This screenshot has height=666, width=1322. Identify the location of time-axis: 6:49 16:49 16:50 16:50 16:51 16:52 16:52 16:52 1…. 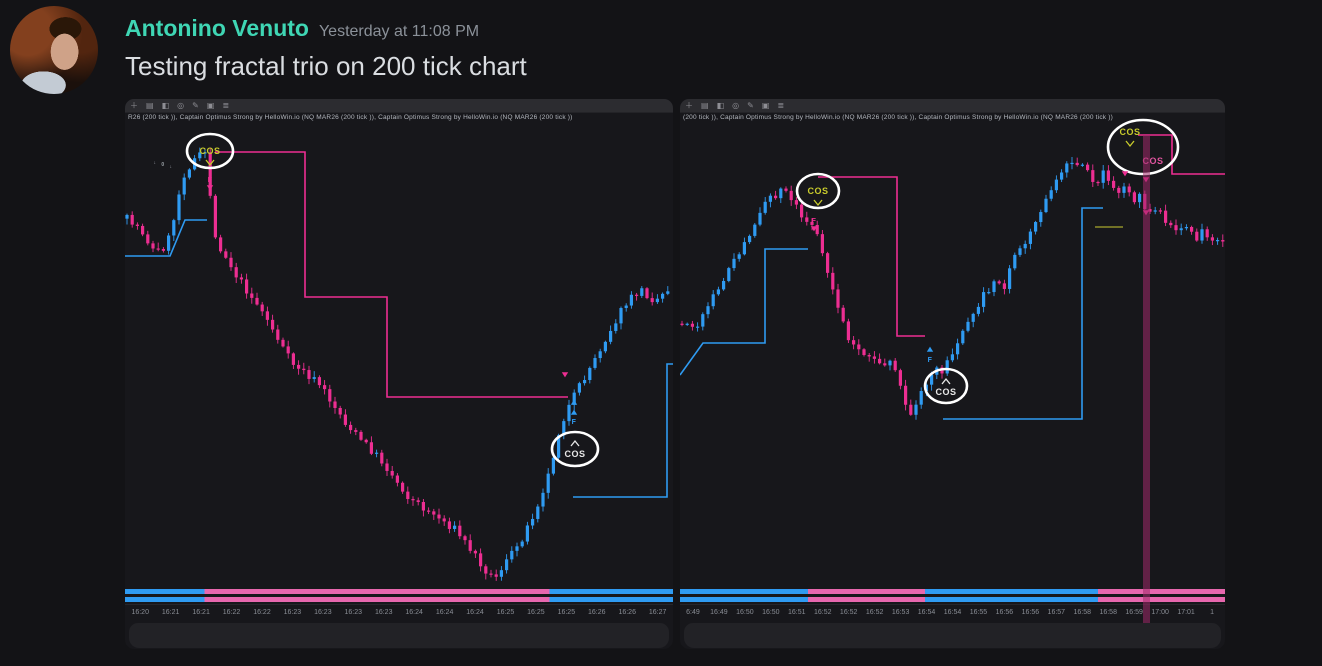
(952, 611).